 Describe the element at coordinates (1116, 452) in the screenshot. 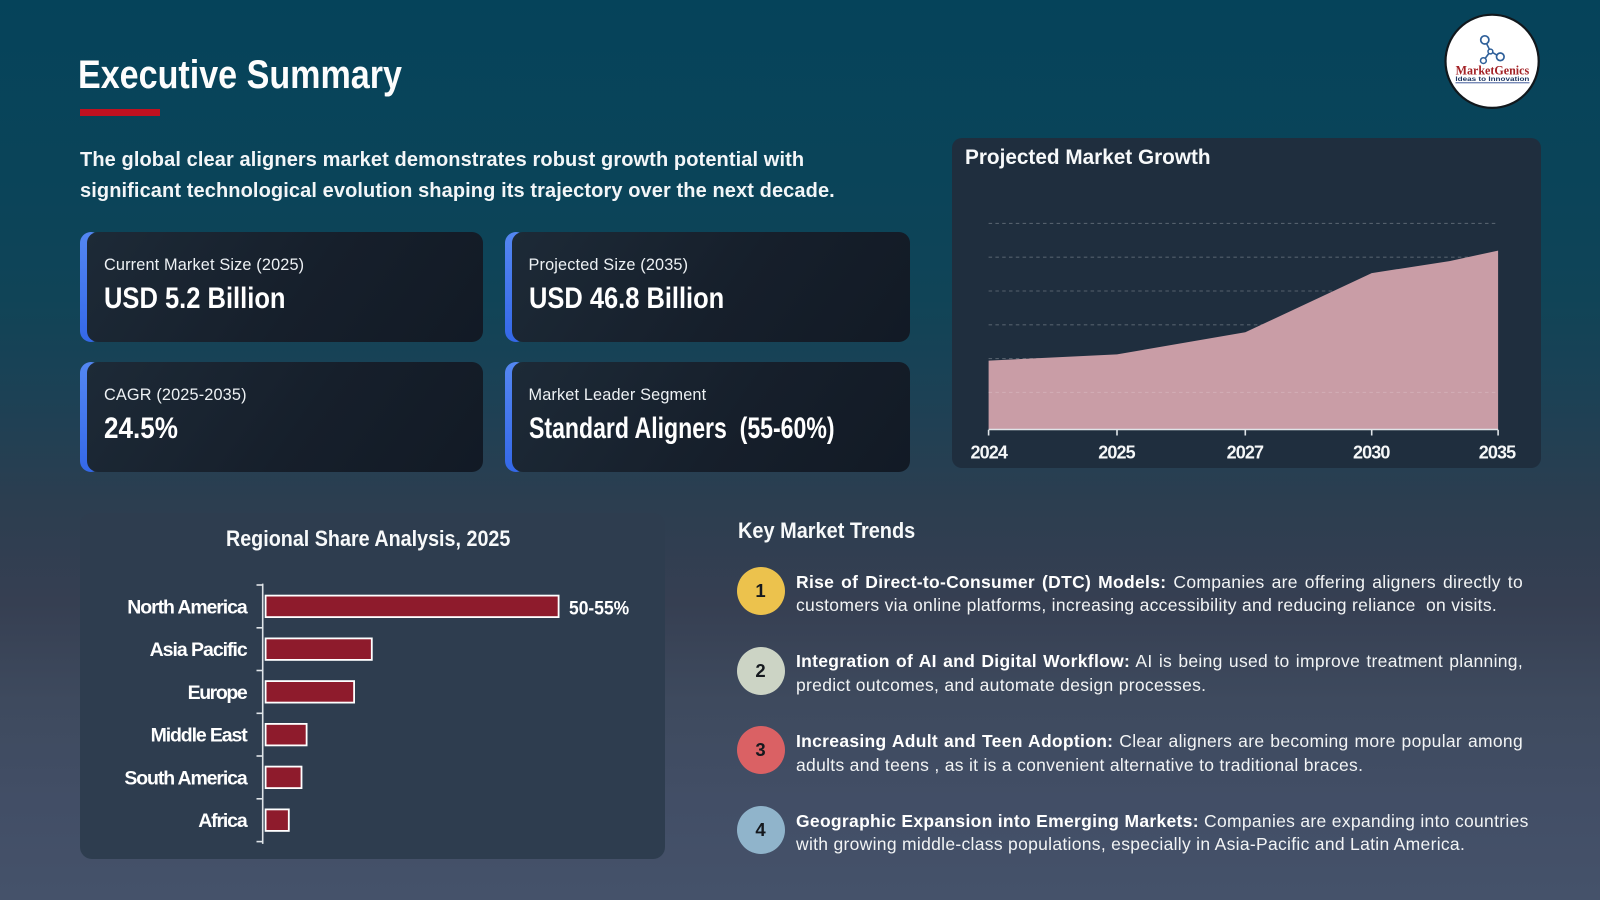

I see `svg-text: 2025` at that location.